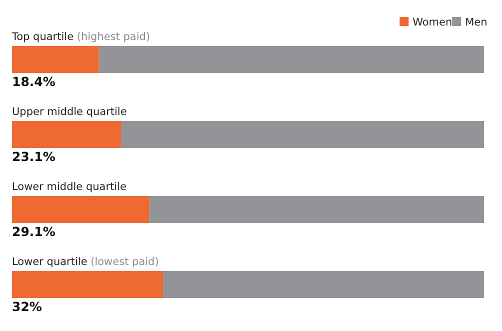 The width and height of the screenshot is (502, 331). Describe the element at coordinates (34, 81) in the screenshot. I see `data-label: 18.4%` at that location.